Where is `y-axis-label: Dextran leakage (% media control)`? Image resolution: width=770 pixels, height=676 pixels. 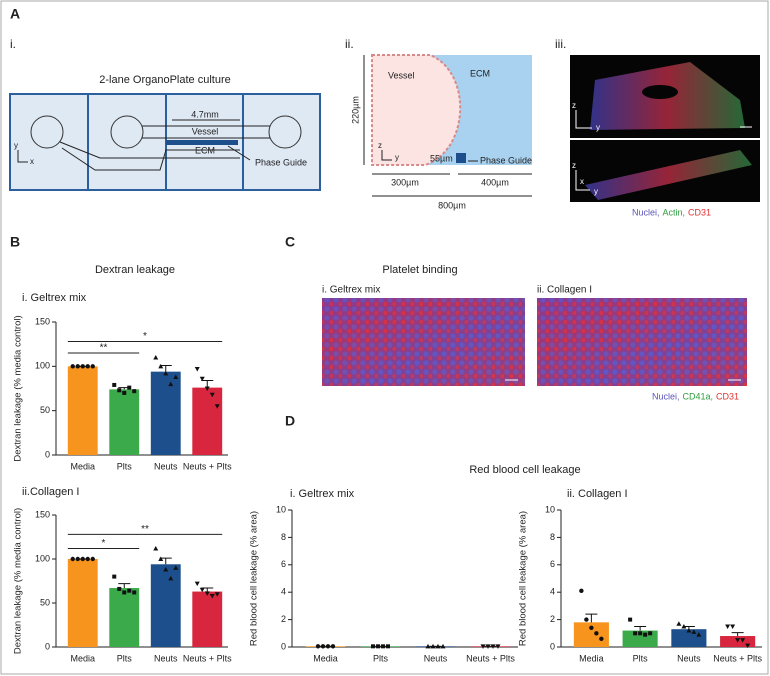
y-axis-label: Dextran leakage (% media control) is located at coordinates (18, 388).